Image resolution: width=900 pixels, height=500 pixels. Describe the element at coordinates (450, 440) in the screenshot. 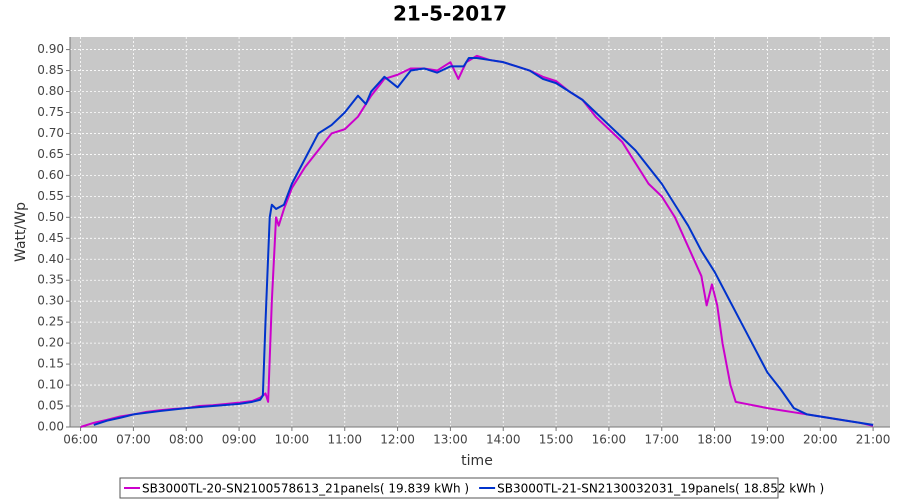

I see `x-tick-label: 13:00` at that location.